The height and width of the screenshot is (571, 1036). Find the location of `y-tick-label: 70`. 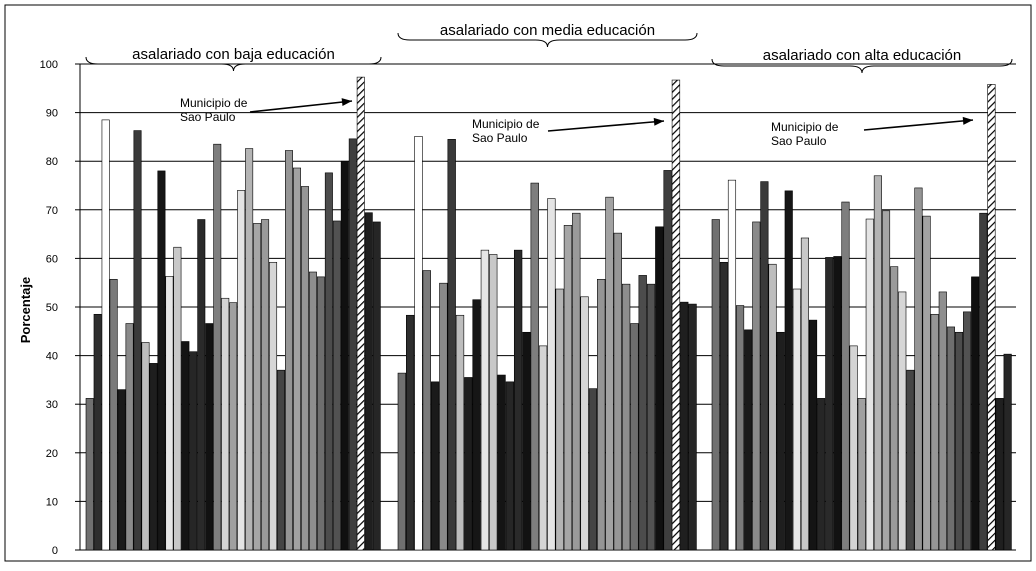

y-tick-label: 70 is located at coordinates (52, 211).